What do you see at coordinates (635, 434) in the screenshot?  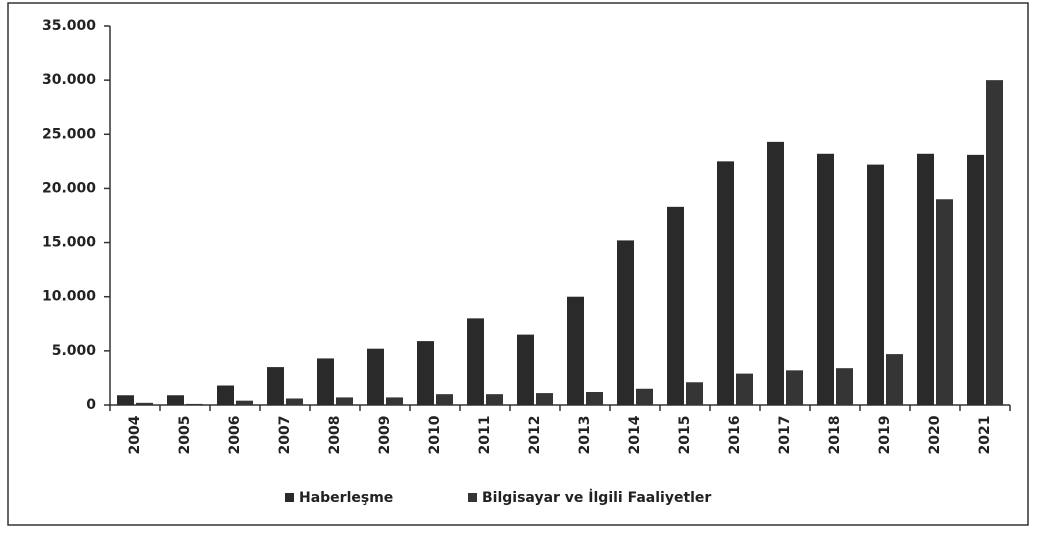 I see `x-tick-label: 2014` at bounding box center [635, 434].